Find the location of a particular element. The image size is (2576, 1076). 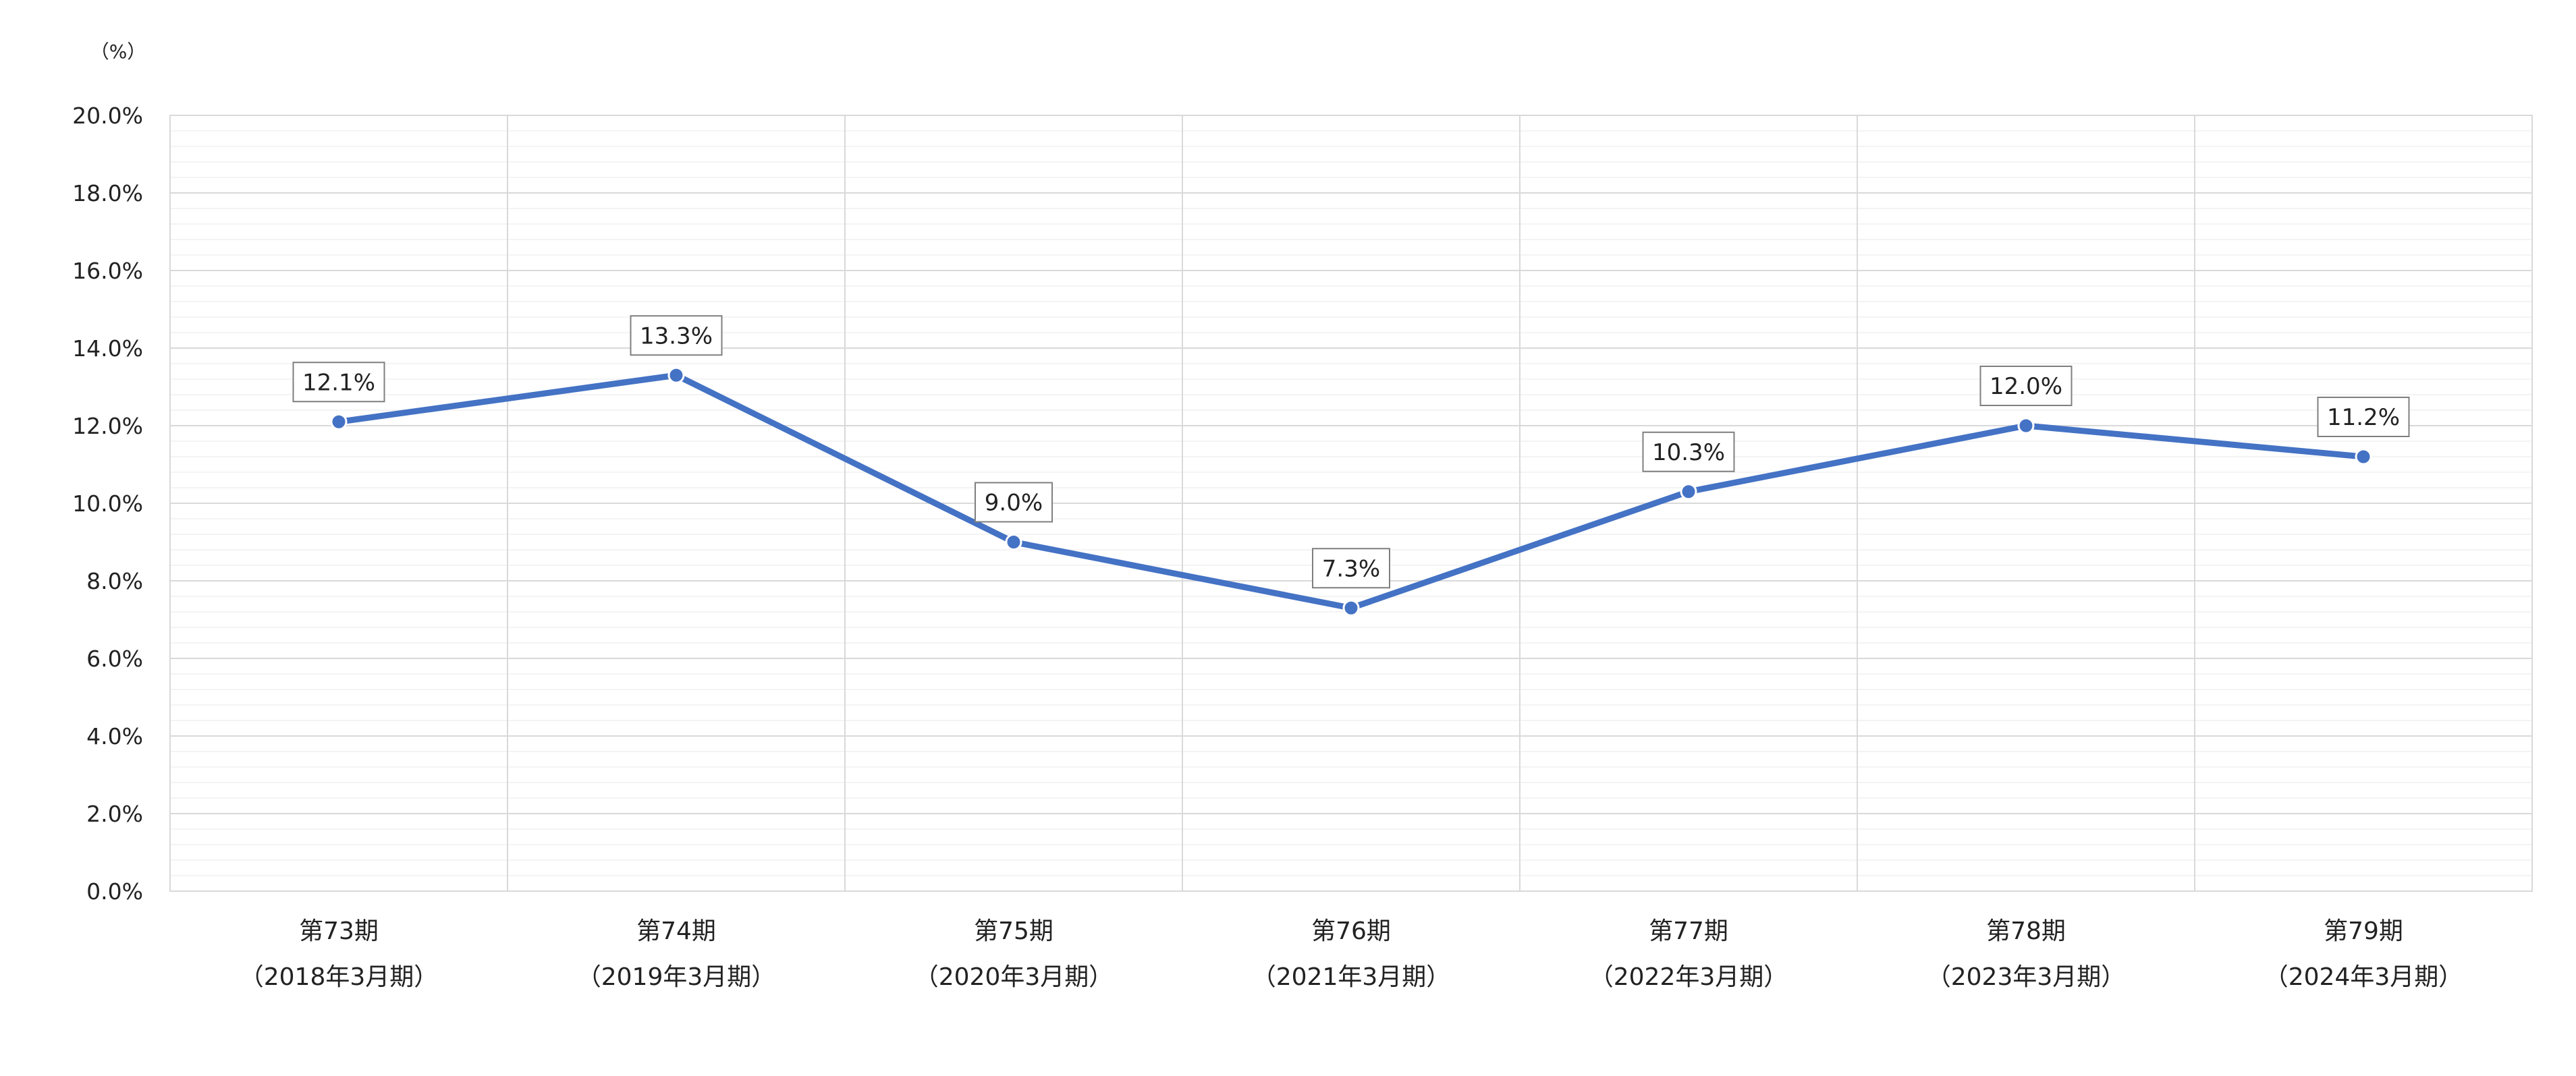

y-tick-label: 16.0% is located at coordinates (107, 271).